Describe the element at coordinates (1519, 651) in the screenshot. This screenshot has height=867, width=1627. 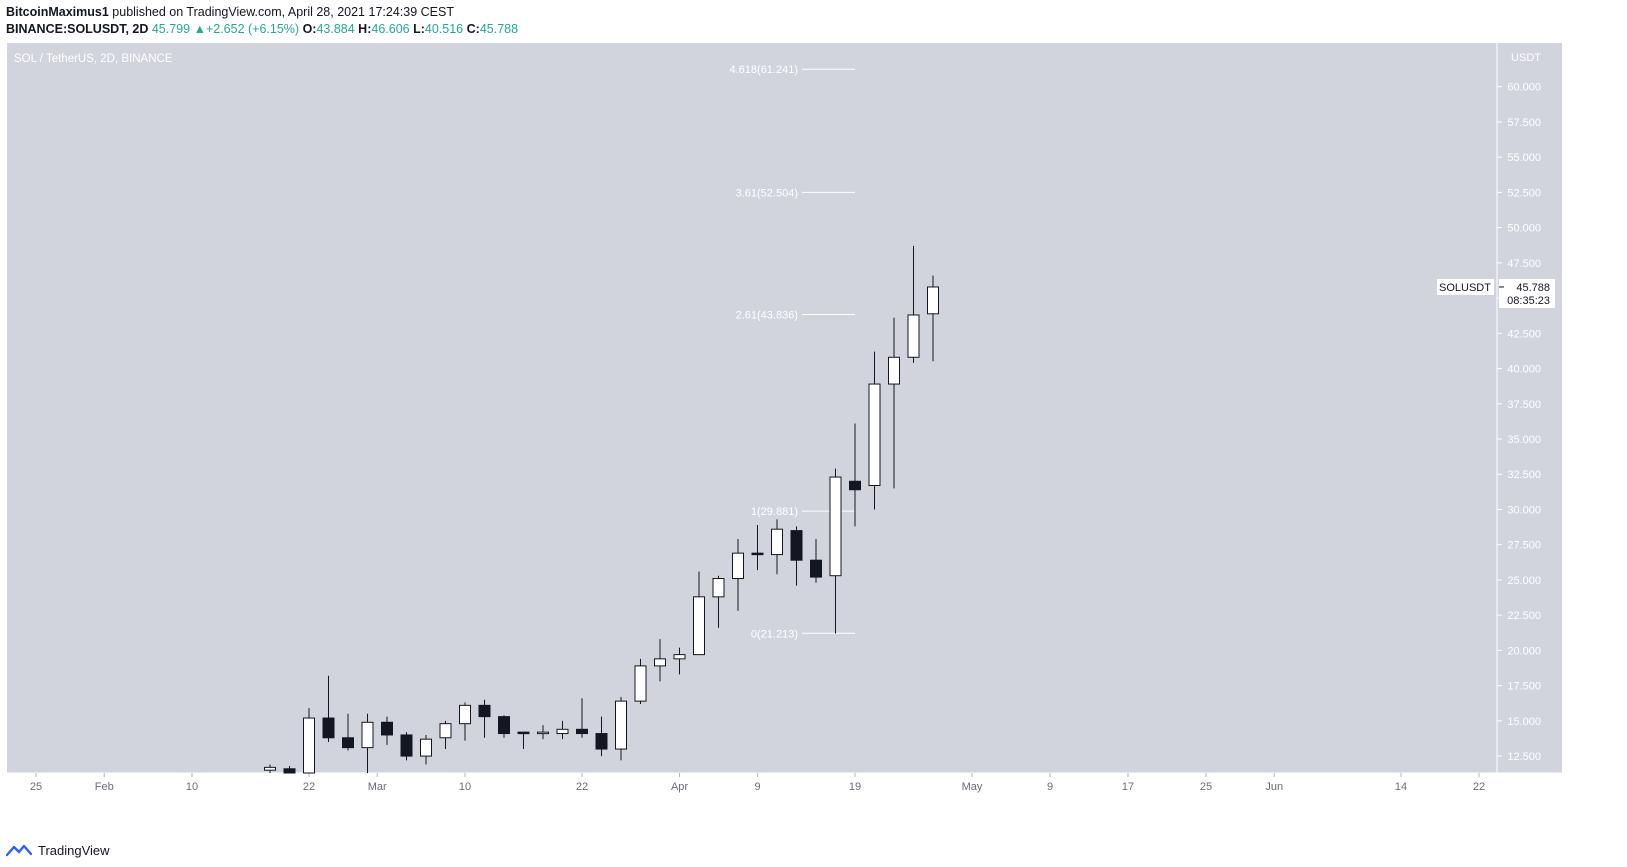
I see `price-tick: 20.000` at that location.